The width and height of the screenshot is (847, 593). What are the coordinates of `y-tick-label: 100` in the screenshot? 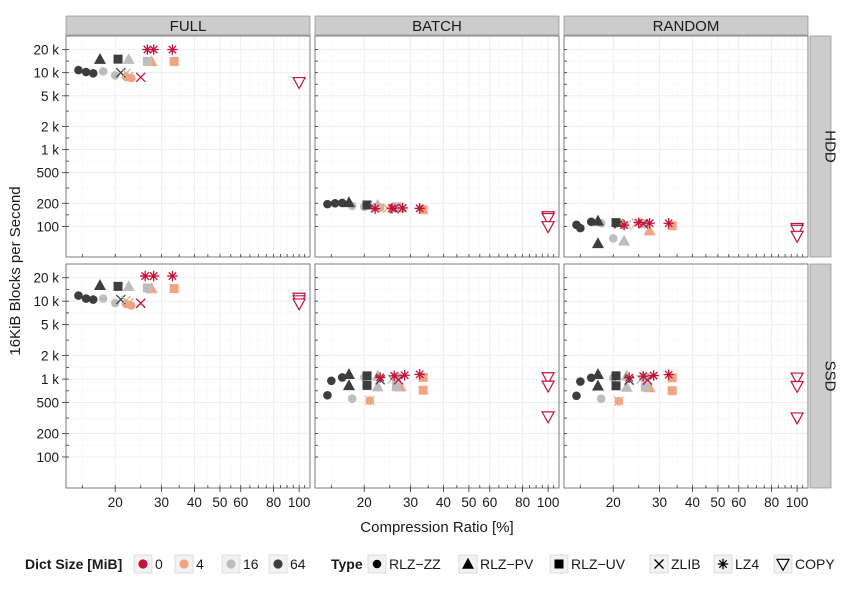 It's located at (47, 457).